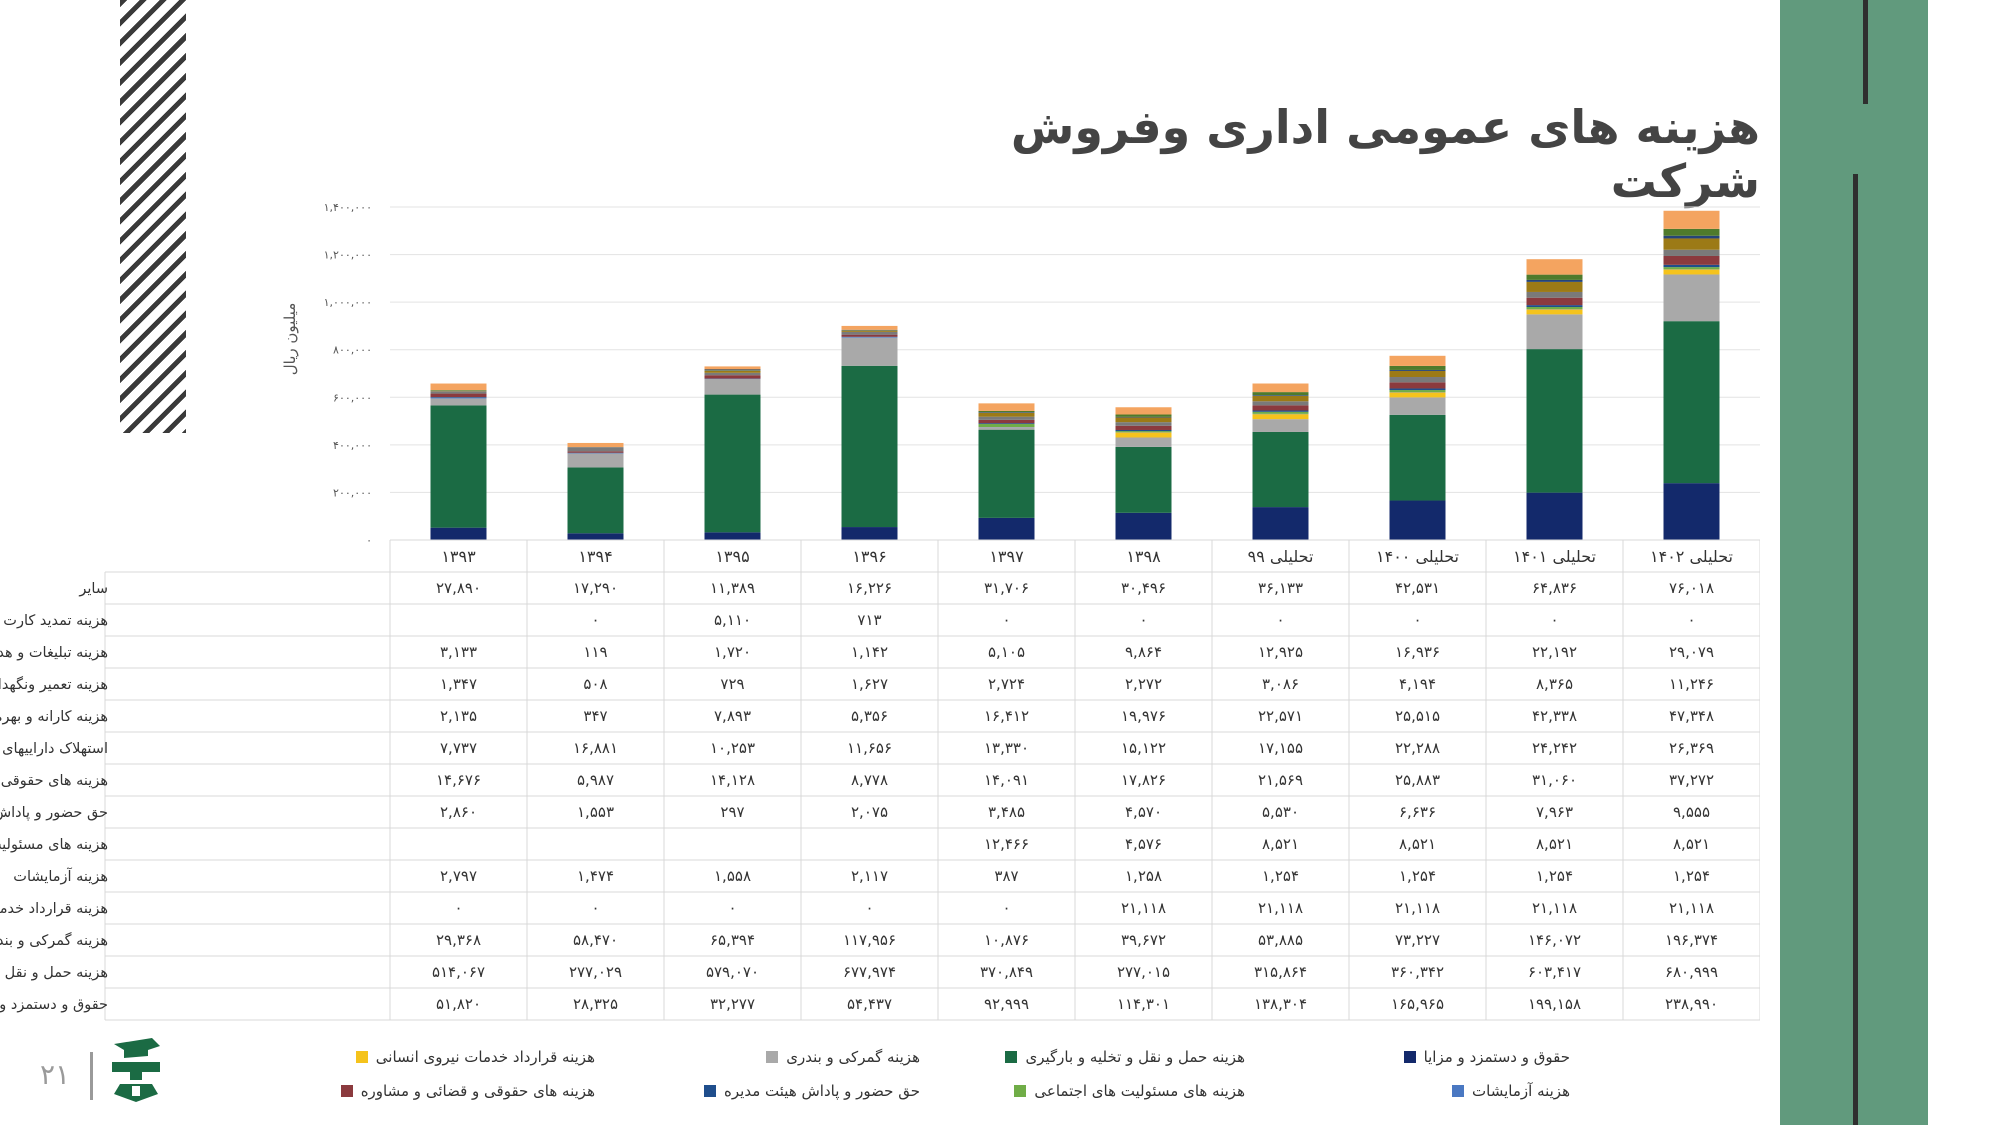 The height and width of the screenshot is (1125, 2000). I want to click on data-label: ۶۷۷,۹۷۴, so click(869, 972).